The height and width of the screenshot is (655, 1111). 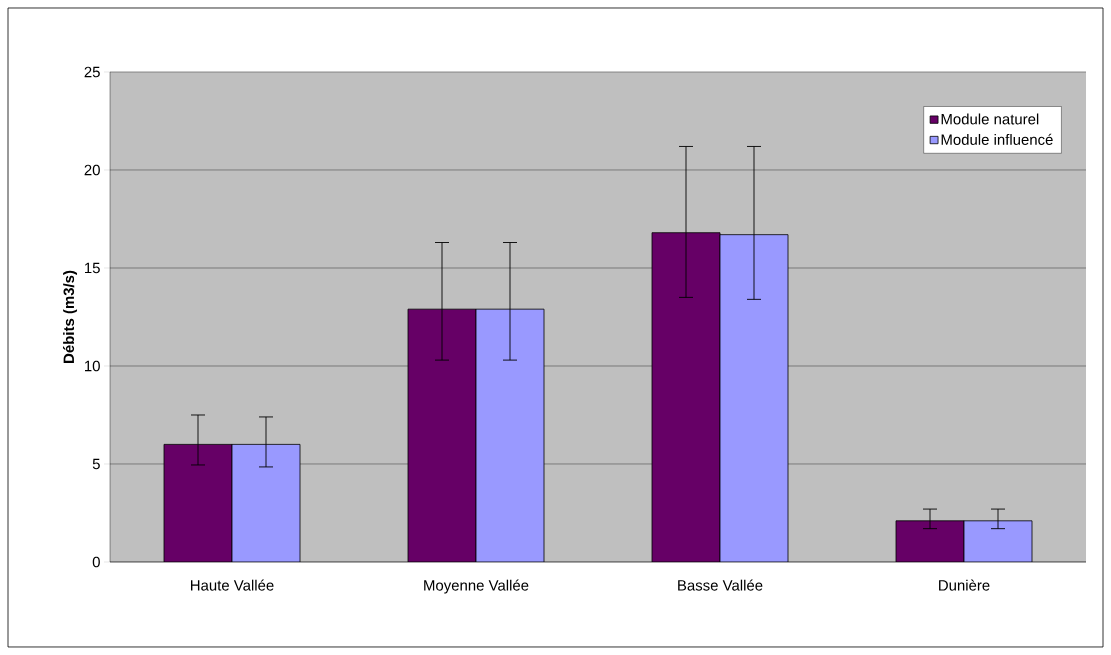 I want to click on y-axis-title: Débits (m3/s), so click(x=70, y=316).